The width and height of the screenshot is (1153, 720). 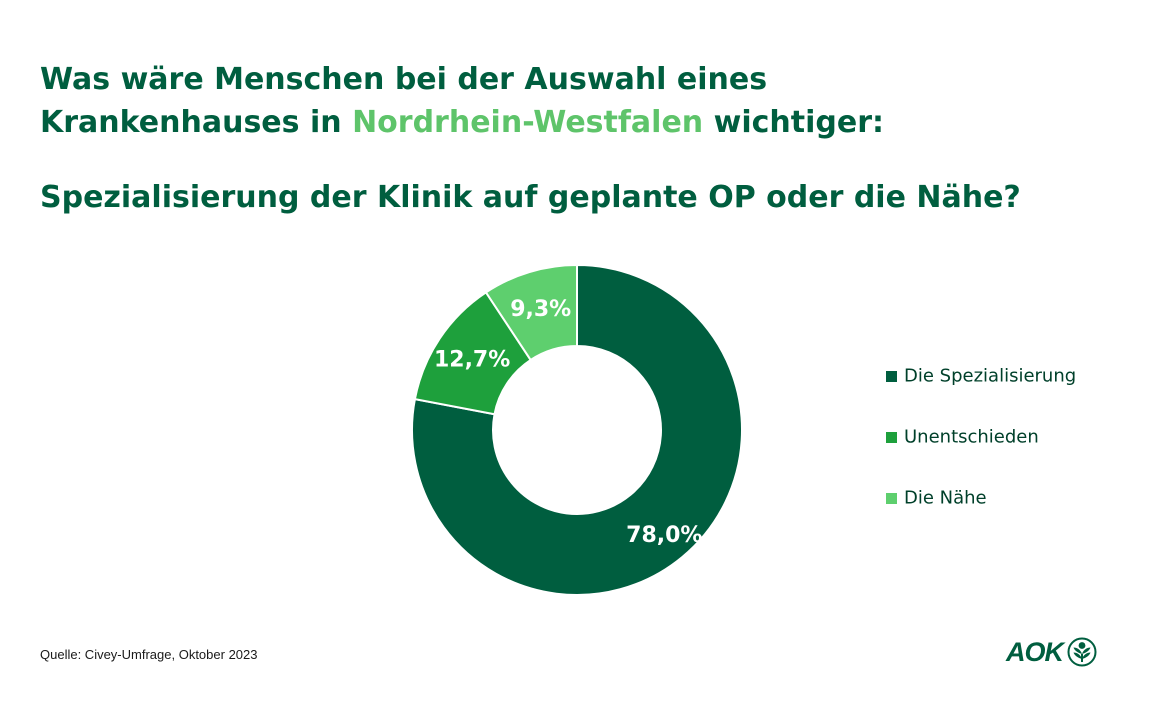 What do you see at coordinates (891, 376) in the screenshot?
I see `legend-swatch-die-spezialisierung` at bounding box center [891, 376].